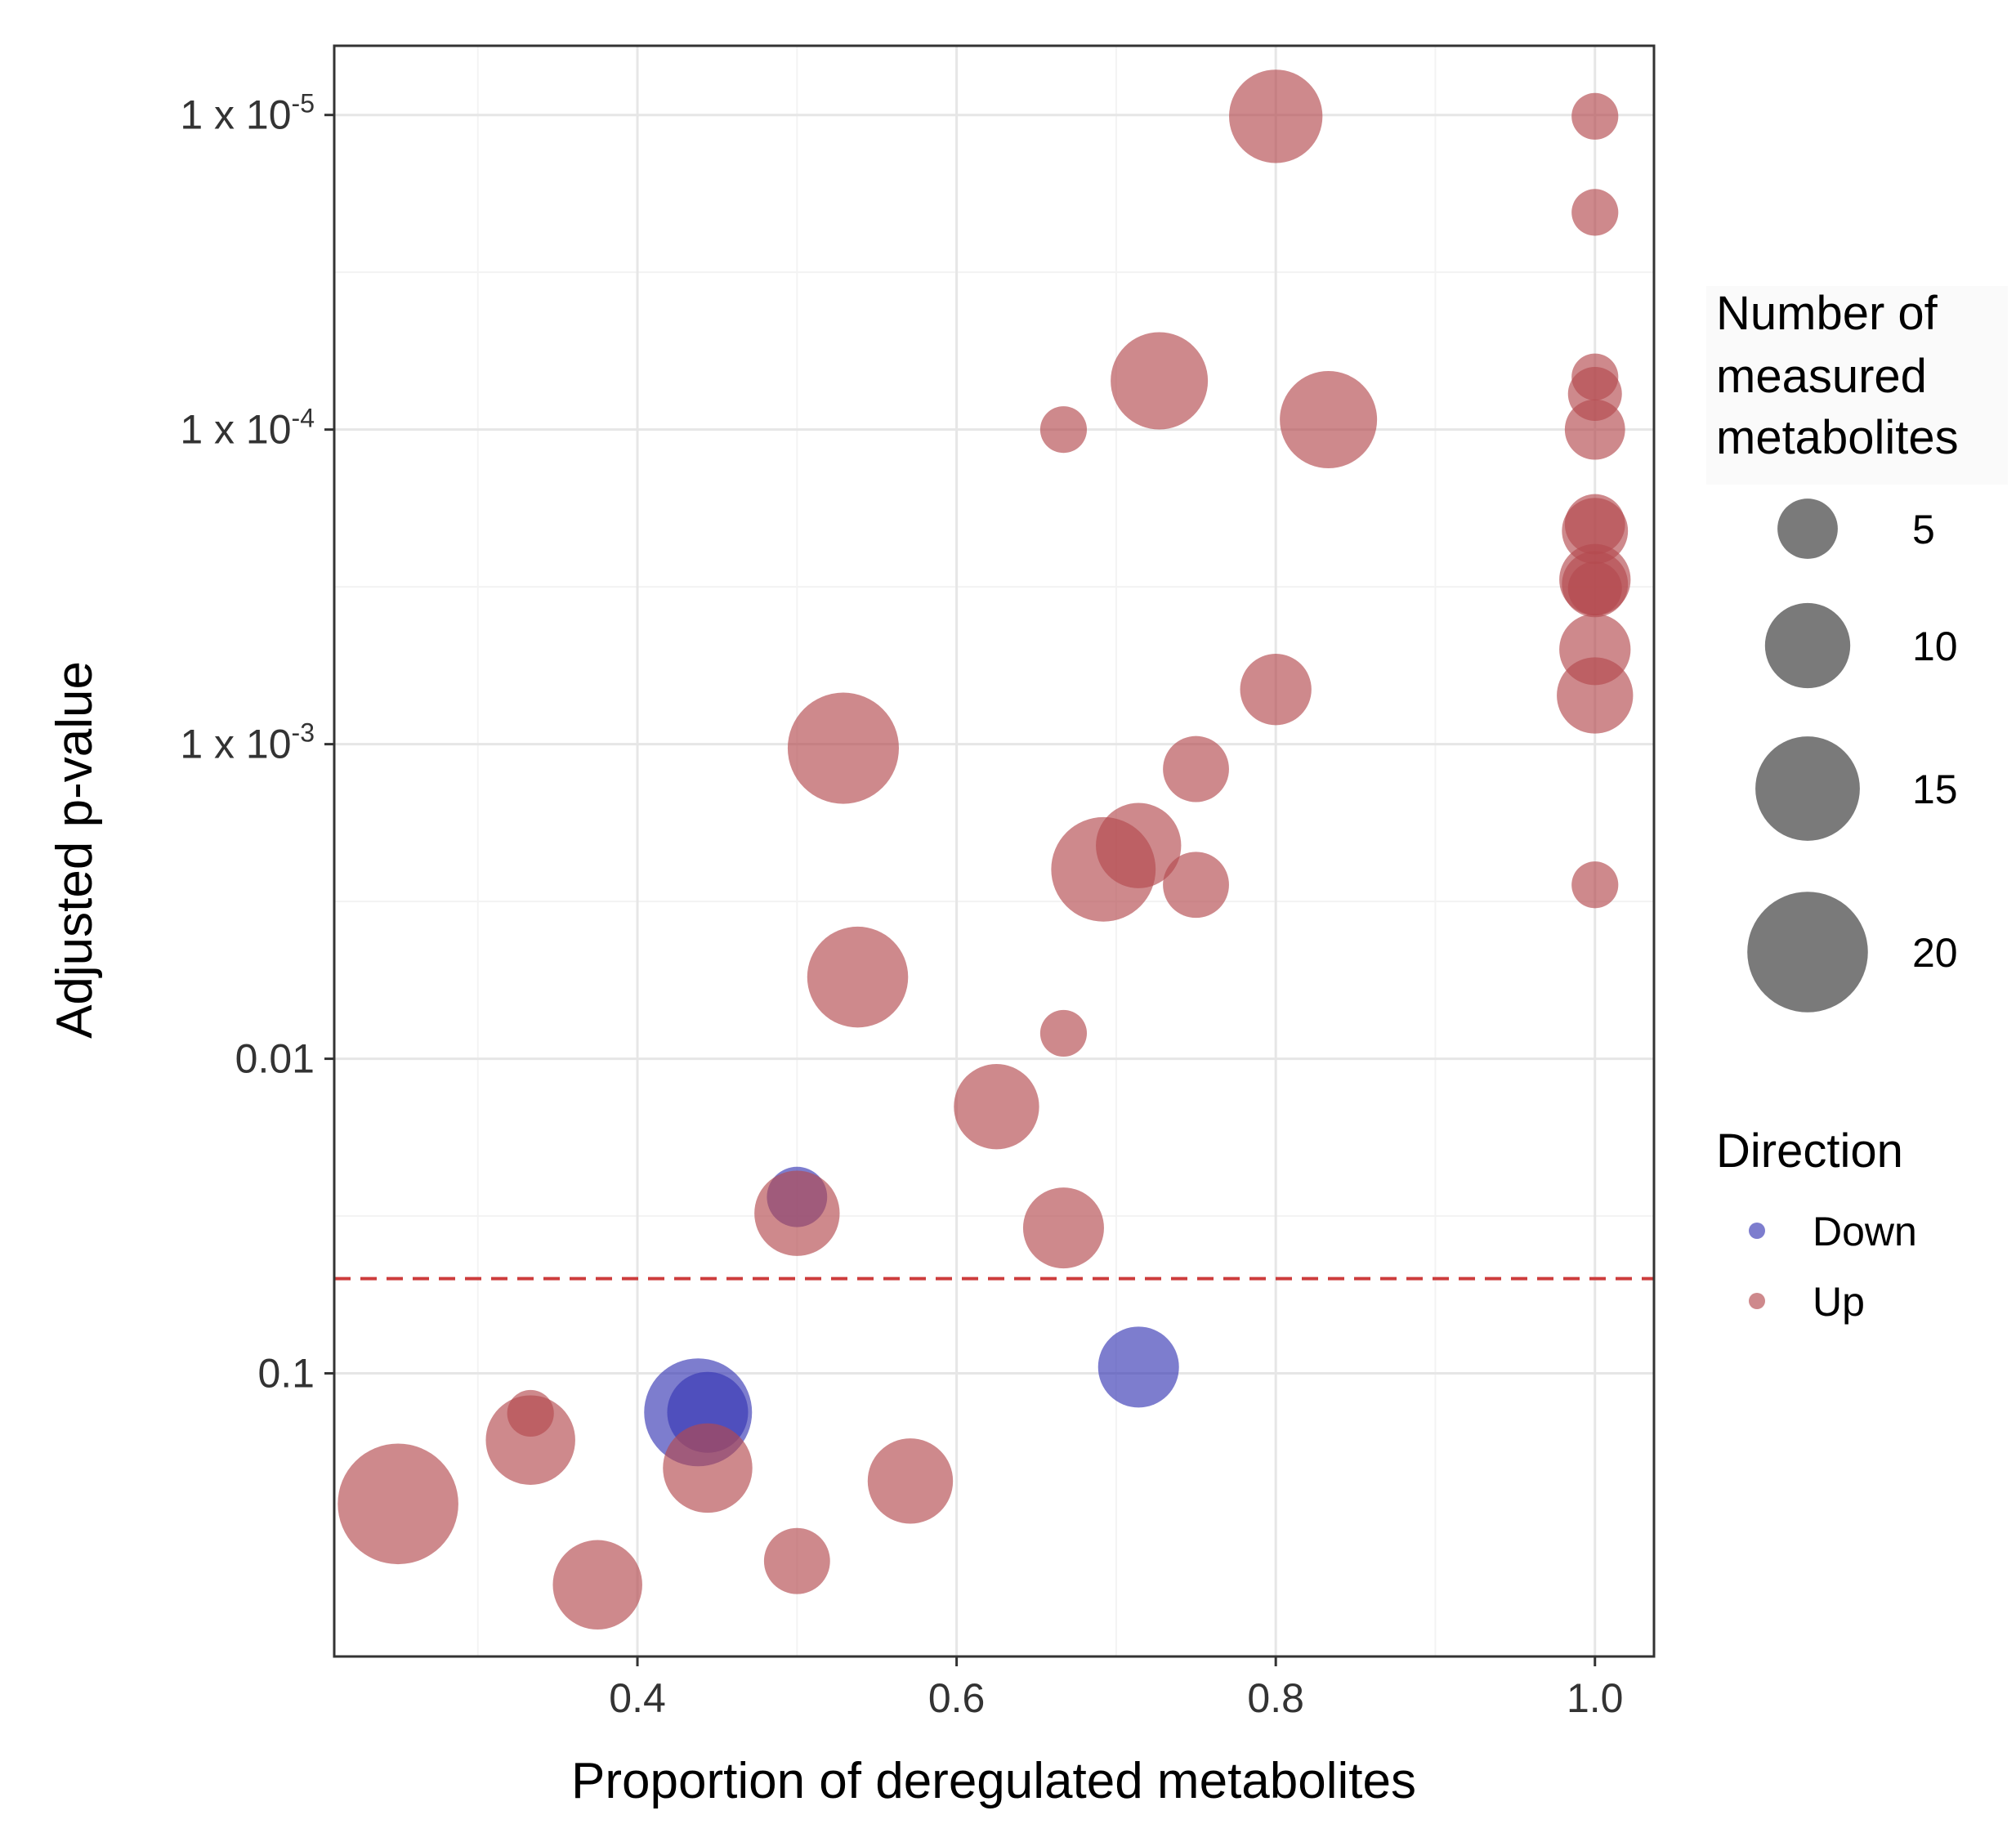  I want to click on y-tick-label-exponent: -5, so click(303, 103).